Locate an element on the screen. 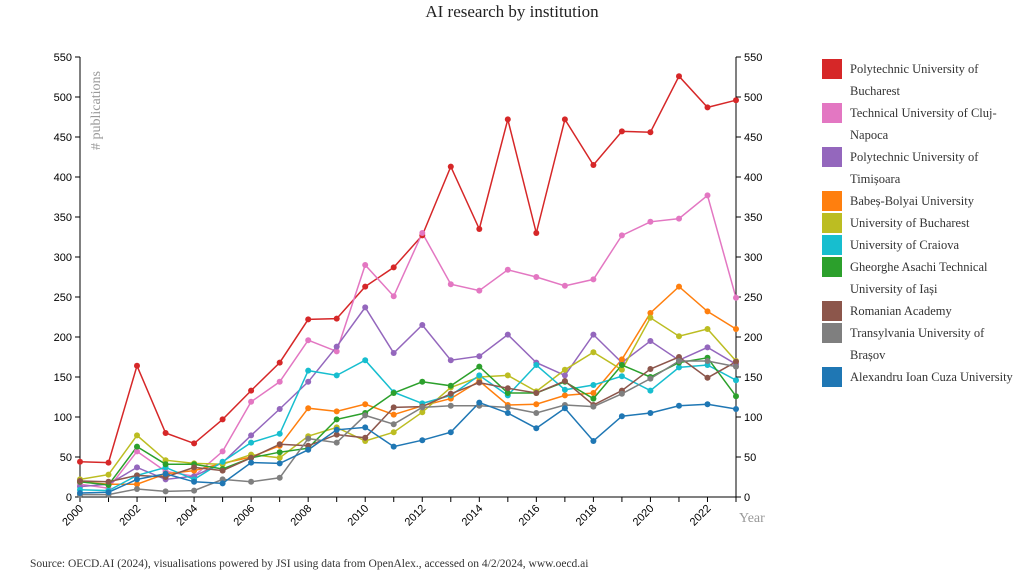  y-tick-label-left: 200 is located at coordinates (63, 338).